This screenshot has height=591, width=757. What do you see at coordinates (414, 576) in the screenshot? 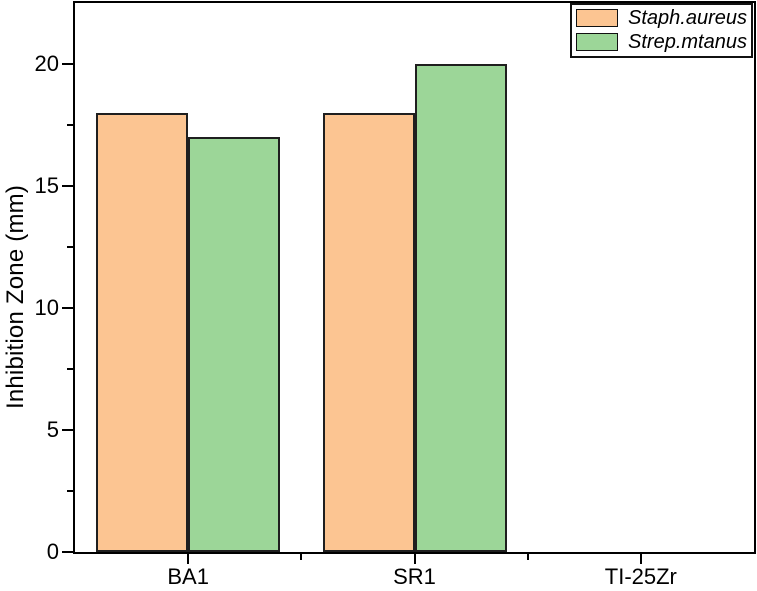
I see `x-axis-category-label: SR1` at bounding box center [414, 576].